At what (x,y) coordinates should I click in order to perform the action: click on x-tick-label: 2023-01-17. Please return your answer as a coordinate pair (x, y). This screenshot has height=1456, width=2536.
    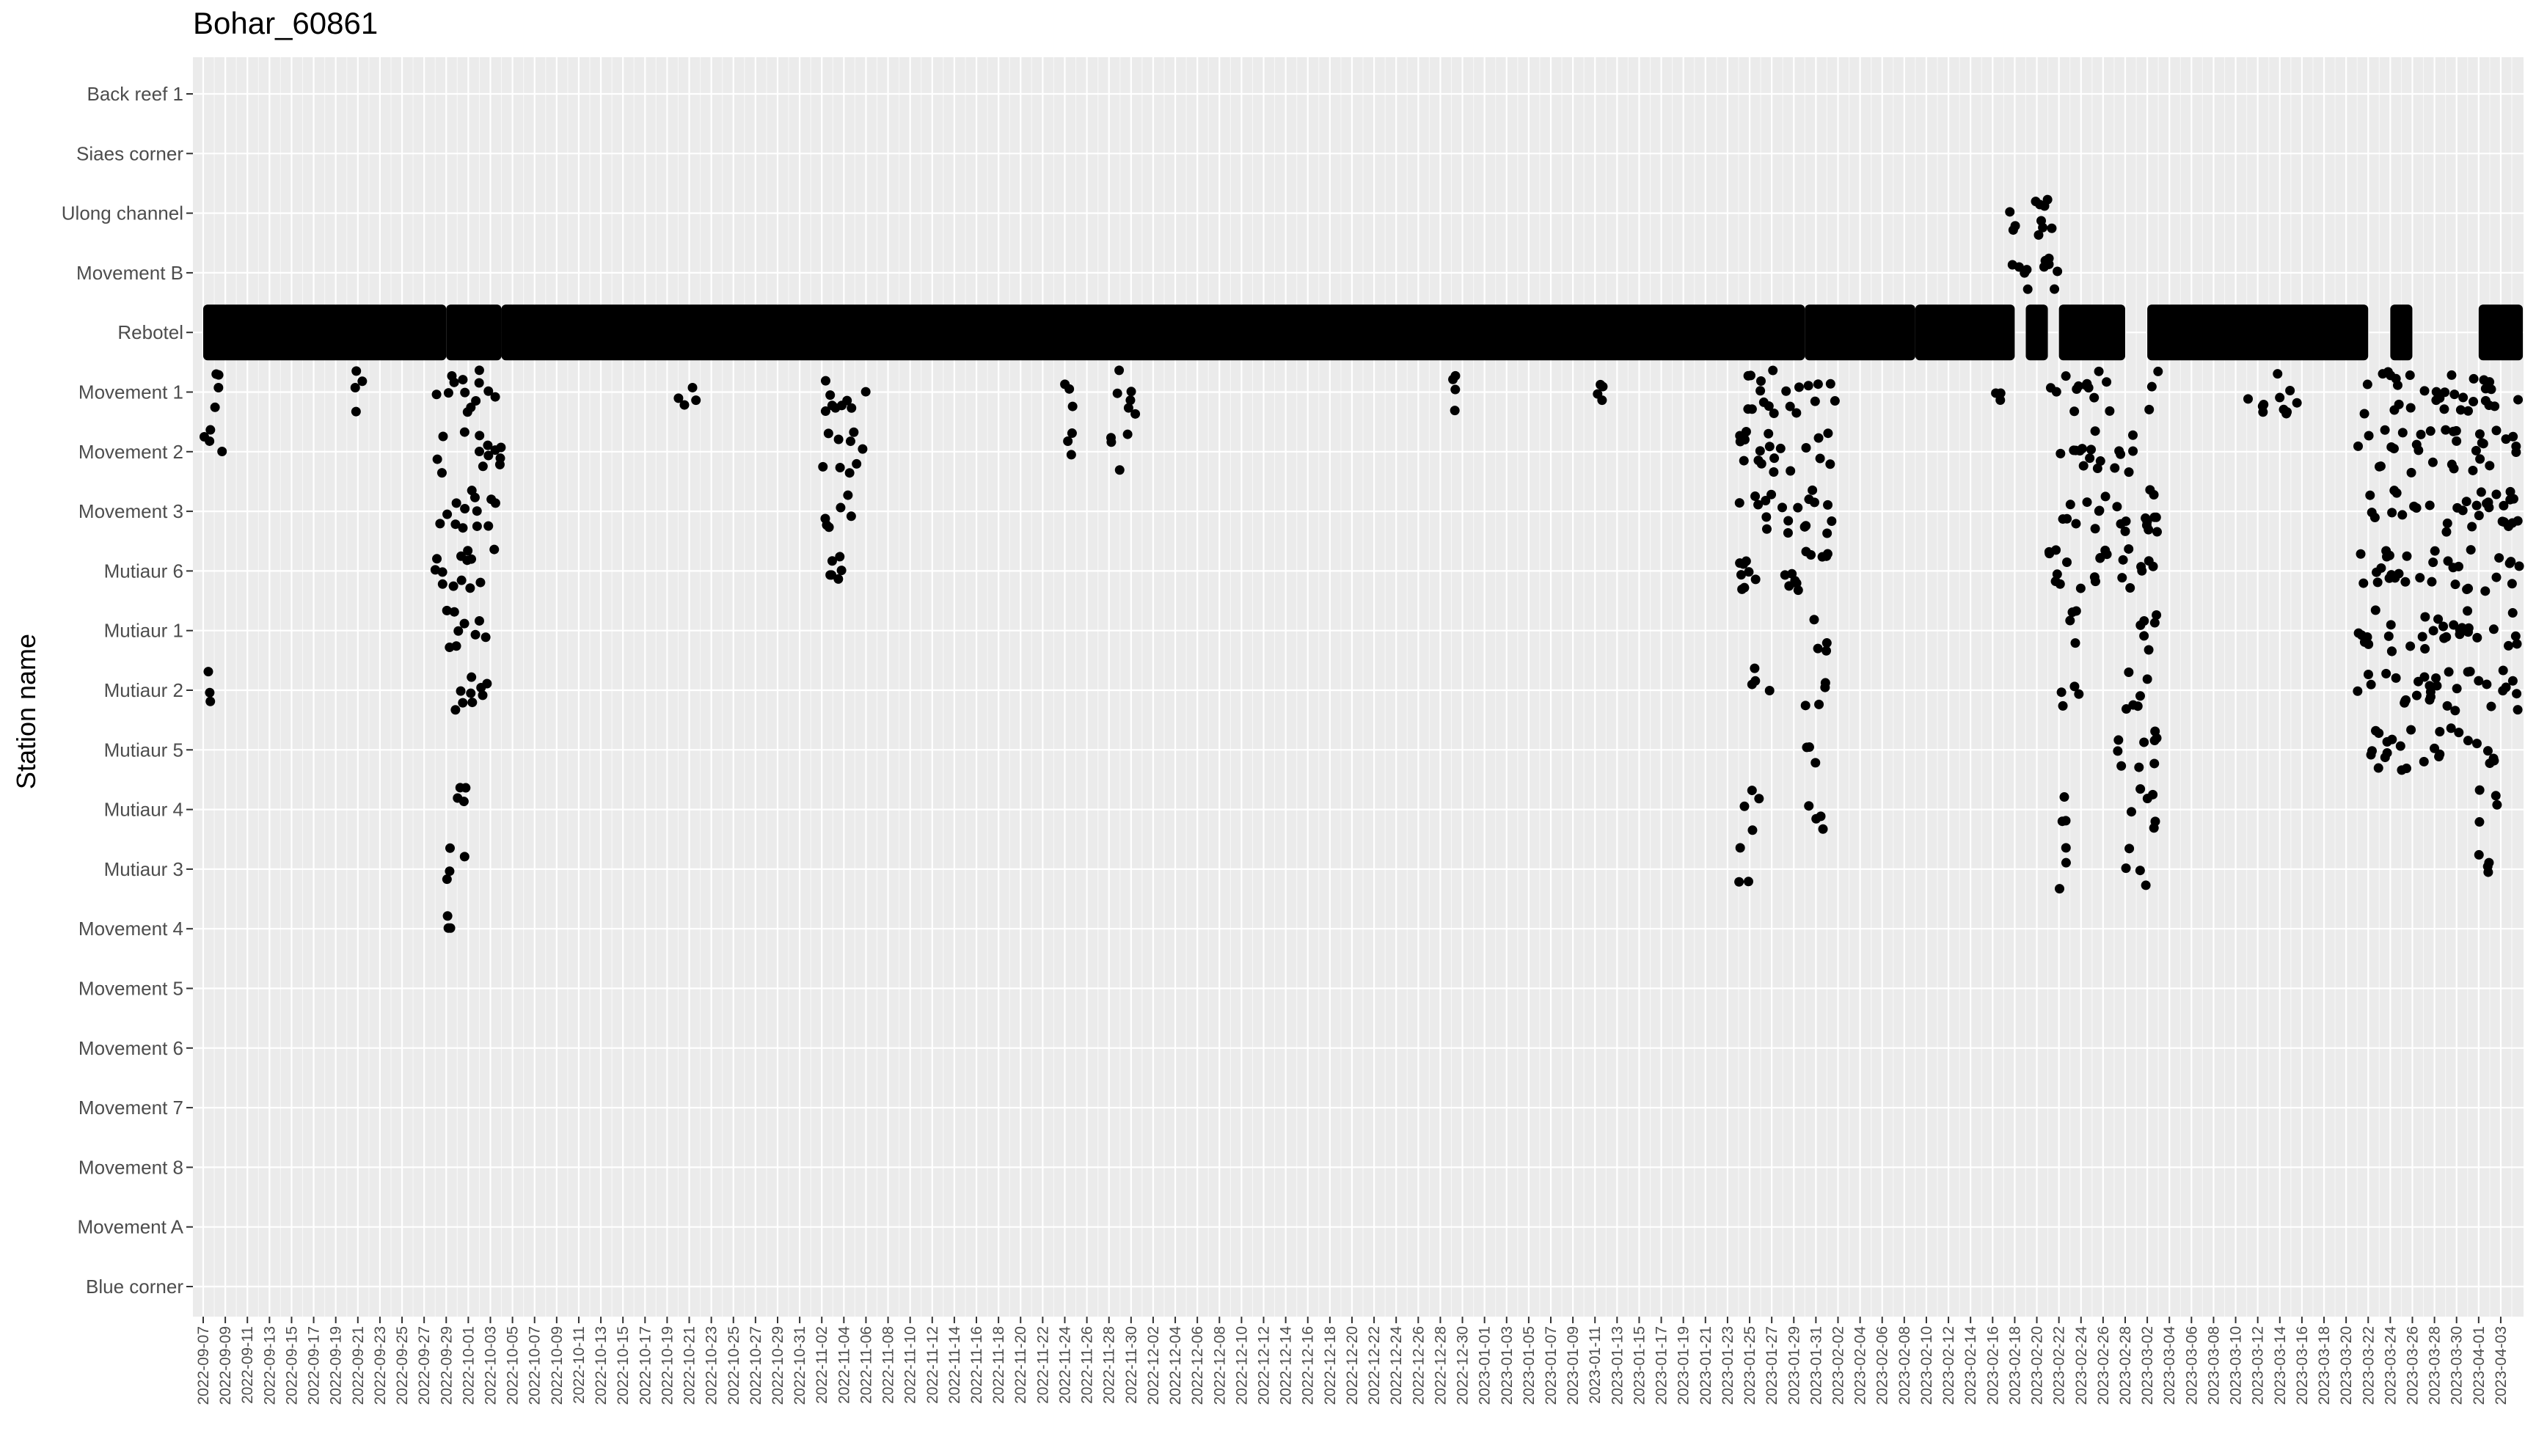
    Looking at the image, I should click on (1661, 1366).